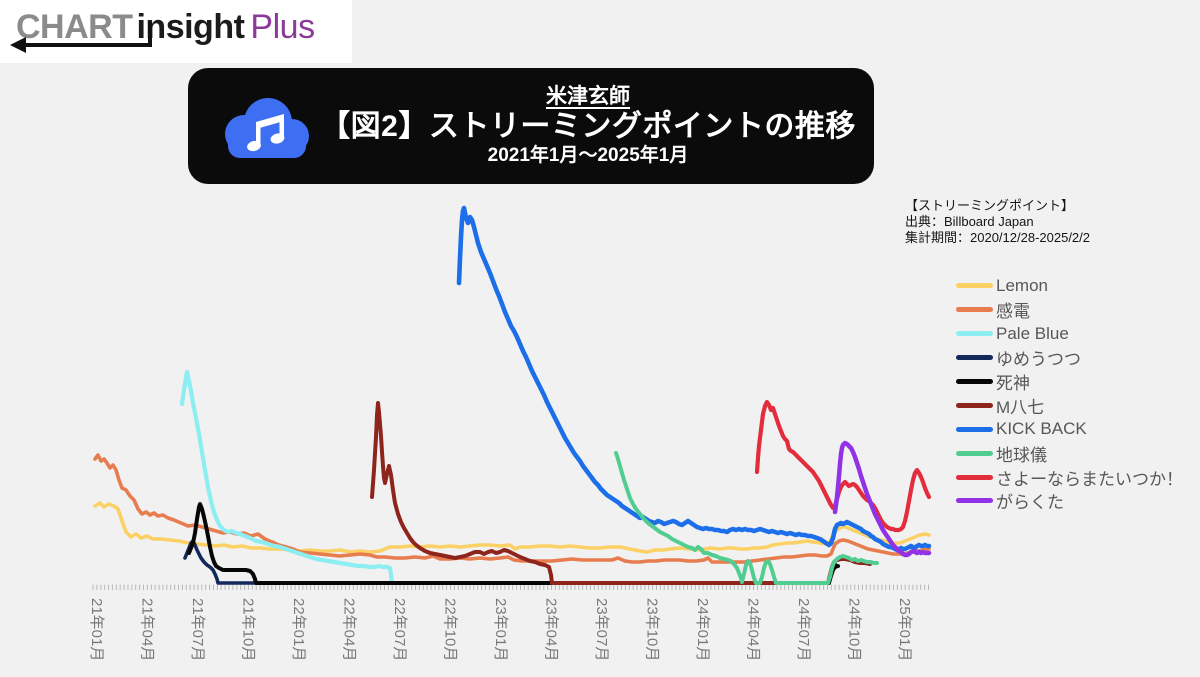 Image resolution: width=1200 pixels, height=677 pixels. What do you see at coordinates (349, 629) in the screenshot?
I see `x-axis-label: 22年04月` at bounding box center [349, 629].